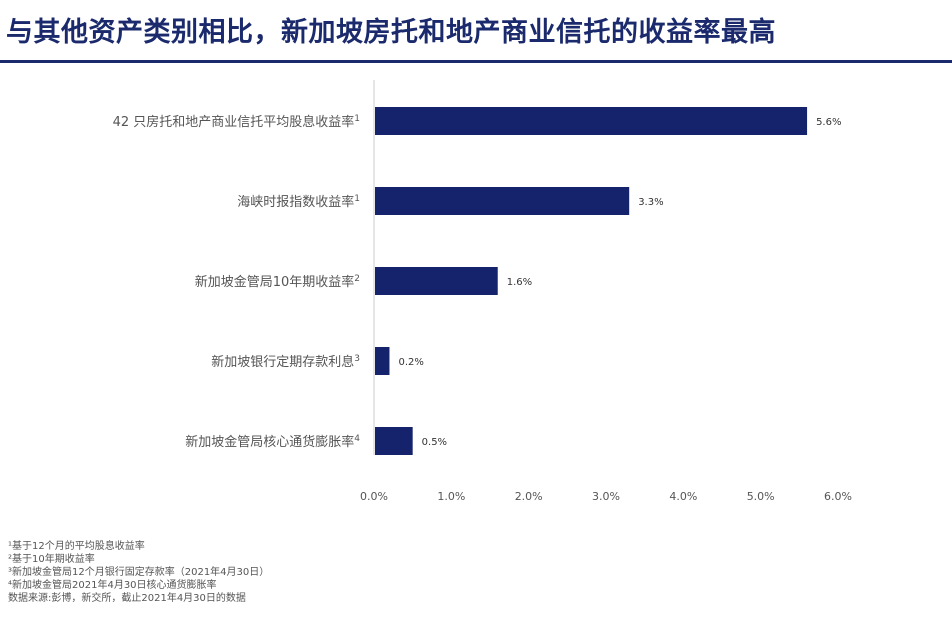 The width and height of the screenshot is (952, 622). I want to click on footnote-marker: 3, so click(357, 359).